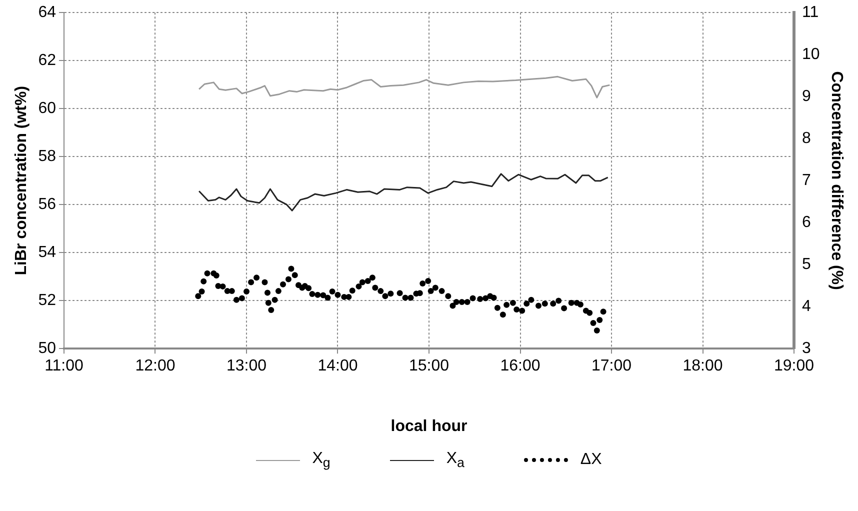 The height and width of the screenshot is (511, 858). What do you see at coordinates (807, 349) in the screenshot?
I see `y2-tick-label: 3` at bounding box center [807, 349].